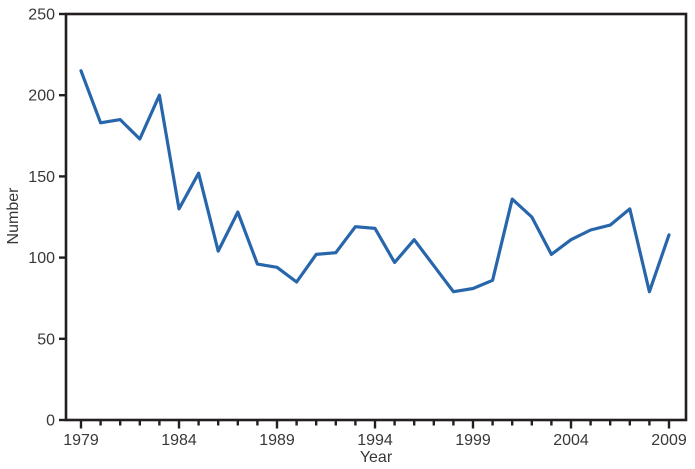 The image size is (695, 469). I want to click on y-tick-label-50: 50, so click(46, 339).